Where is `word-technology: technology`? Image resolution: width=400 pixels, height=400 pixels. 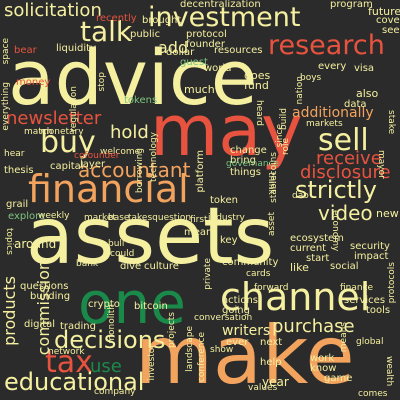 word-technology: technology is located at coordinates (154, 157).